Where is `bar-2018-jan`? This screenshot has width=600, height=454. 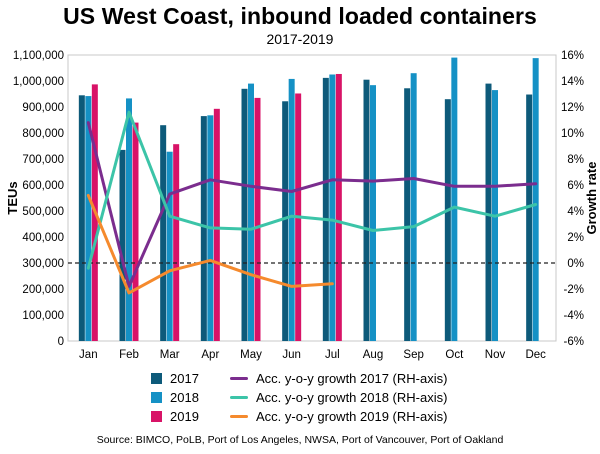 bar-2018-jan is located at coordinates (88, 218).